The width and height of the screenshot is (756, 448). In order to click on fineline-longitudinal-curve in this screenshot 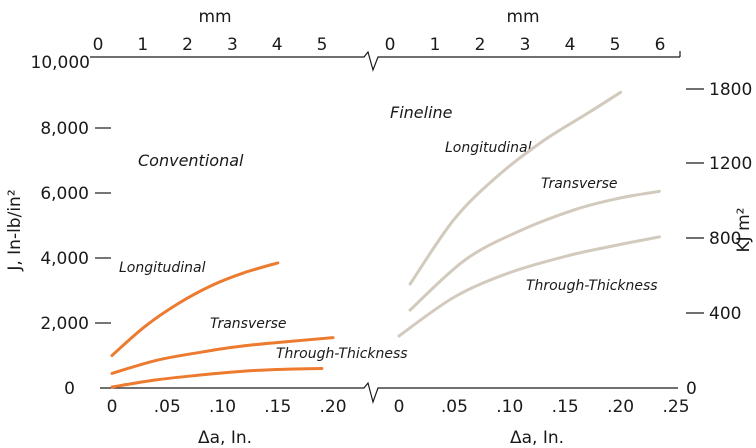, I will do `click(515, 188)`.